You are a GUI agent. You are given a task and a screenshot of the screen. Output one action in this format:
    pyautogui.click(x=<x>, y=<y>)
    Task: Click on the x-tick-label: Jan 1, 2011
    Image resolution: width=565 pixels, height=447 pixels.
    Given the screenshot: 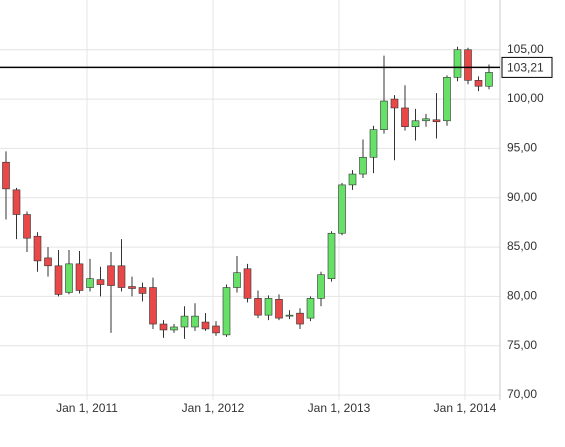 What is the action you would take?
    pyautogui.click(x=87, y=408)
    